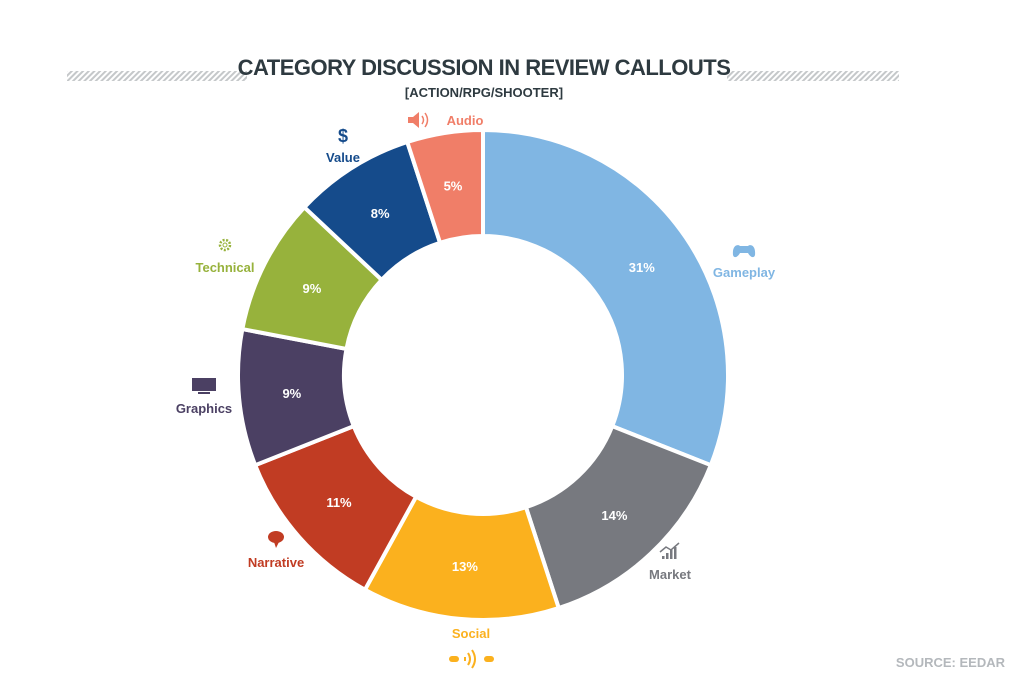  I want to click on slice-value-narrative: 11%, so click(339, 502).